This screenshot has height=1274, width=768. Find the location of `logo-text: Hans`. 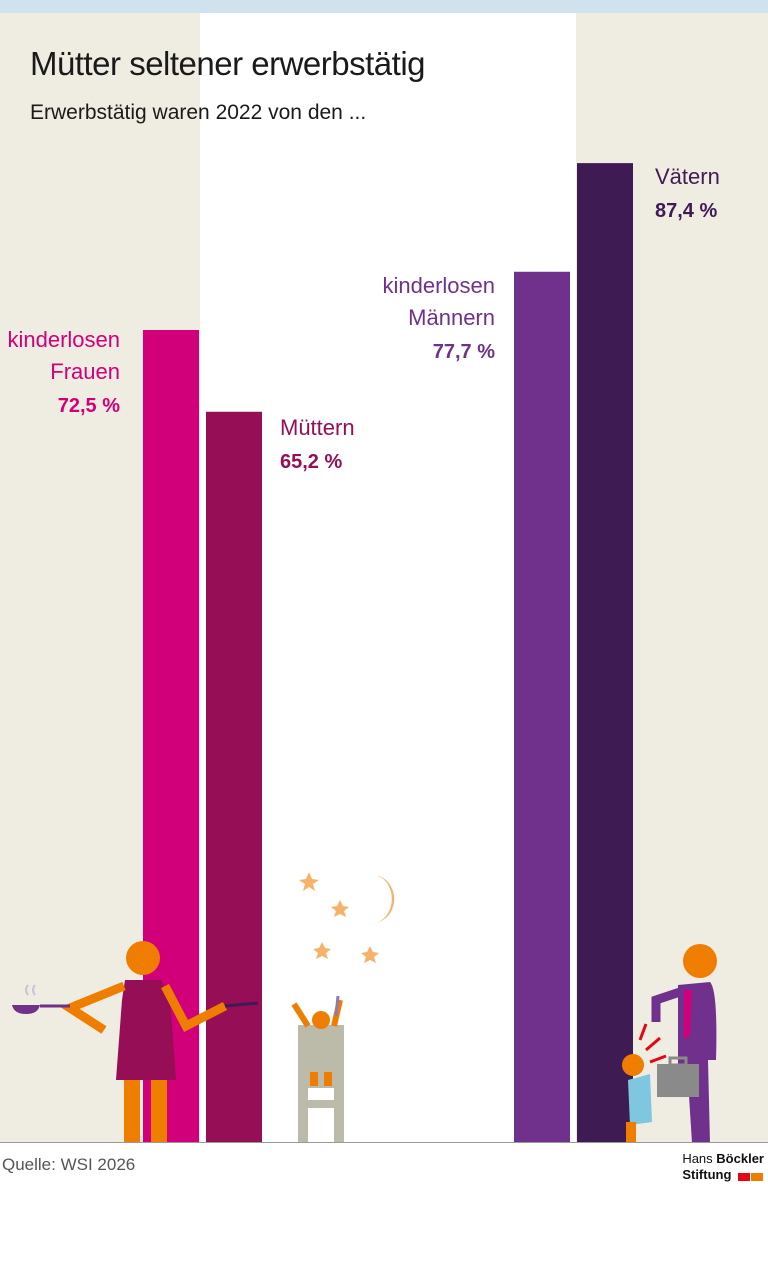

logo-text: Hans is located at coordinates (697, 1158).